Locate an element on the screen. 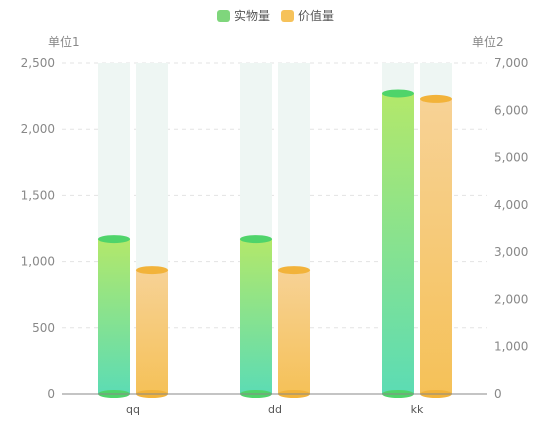 The width and height of the screenshot is (550, 424). right-axis-tick-label: 4,000 is located at coordinates (511, 205).